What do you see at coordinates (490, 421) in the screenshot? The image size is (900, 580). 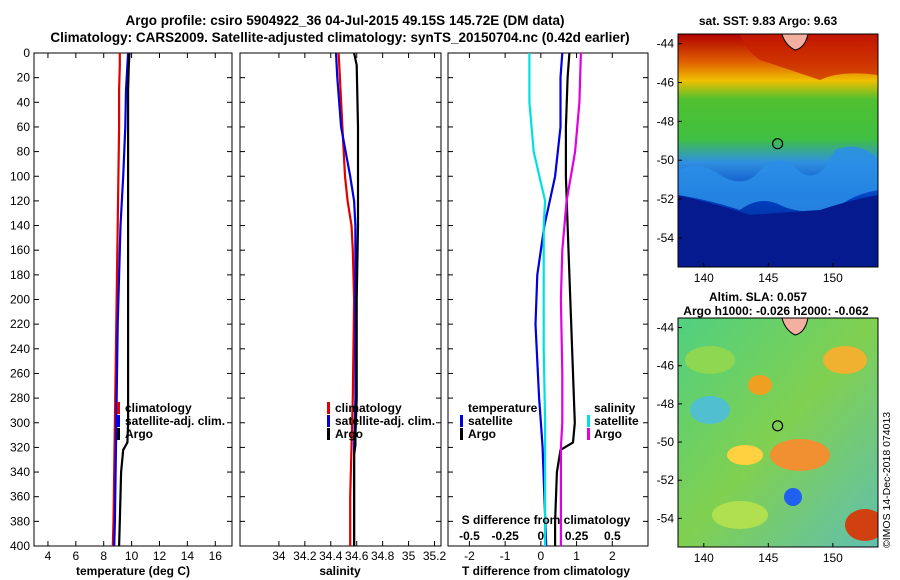 I see `legend-t-satellite-label: satellite` at bounding box center [490, 421].